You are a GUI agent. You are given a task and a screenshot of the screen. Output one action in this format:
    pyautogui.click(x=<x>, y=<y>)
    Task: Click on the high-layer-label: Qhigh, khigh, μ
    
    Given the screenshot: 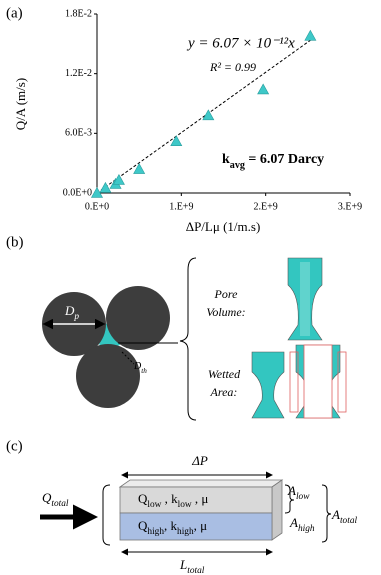 What is the action you would take?
    pyautogui.click(x=172, y=527)
    